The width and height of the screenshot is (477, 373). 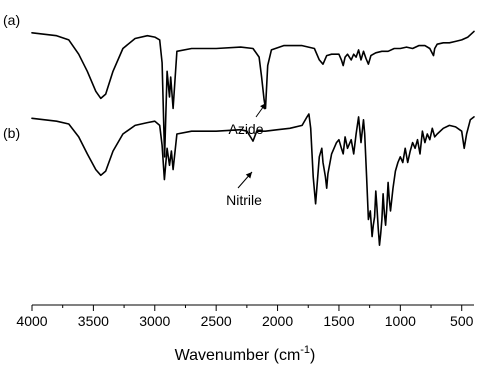 I want to click on x-tick-label-2000: 2000, so click(x=277, y=321).